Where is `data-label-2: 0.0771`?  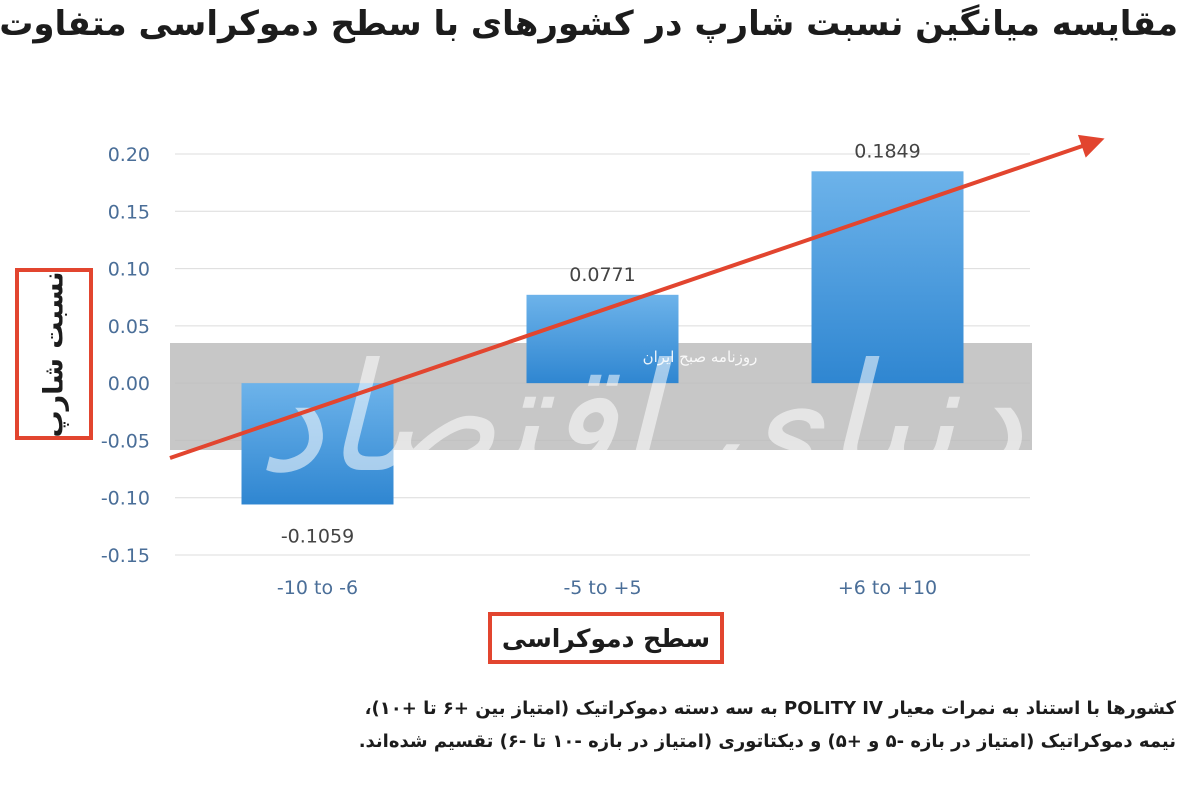
data-label-2: 0.0771 is located at coordinates (602, 275).